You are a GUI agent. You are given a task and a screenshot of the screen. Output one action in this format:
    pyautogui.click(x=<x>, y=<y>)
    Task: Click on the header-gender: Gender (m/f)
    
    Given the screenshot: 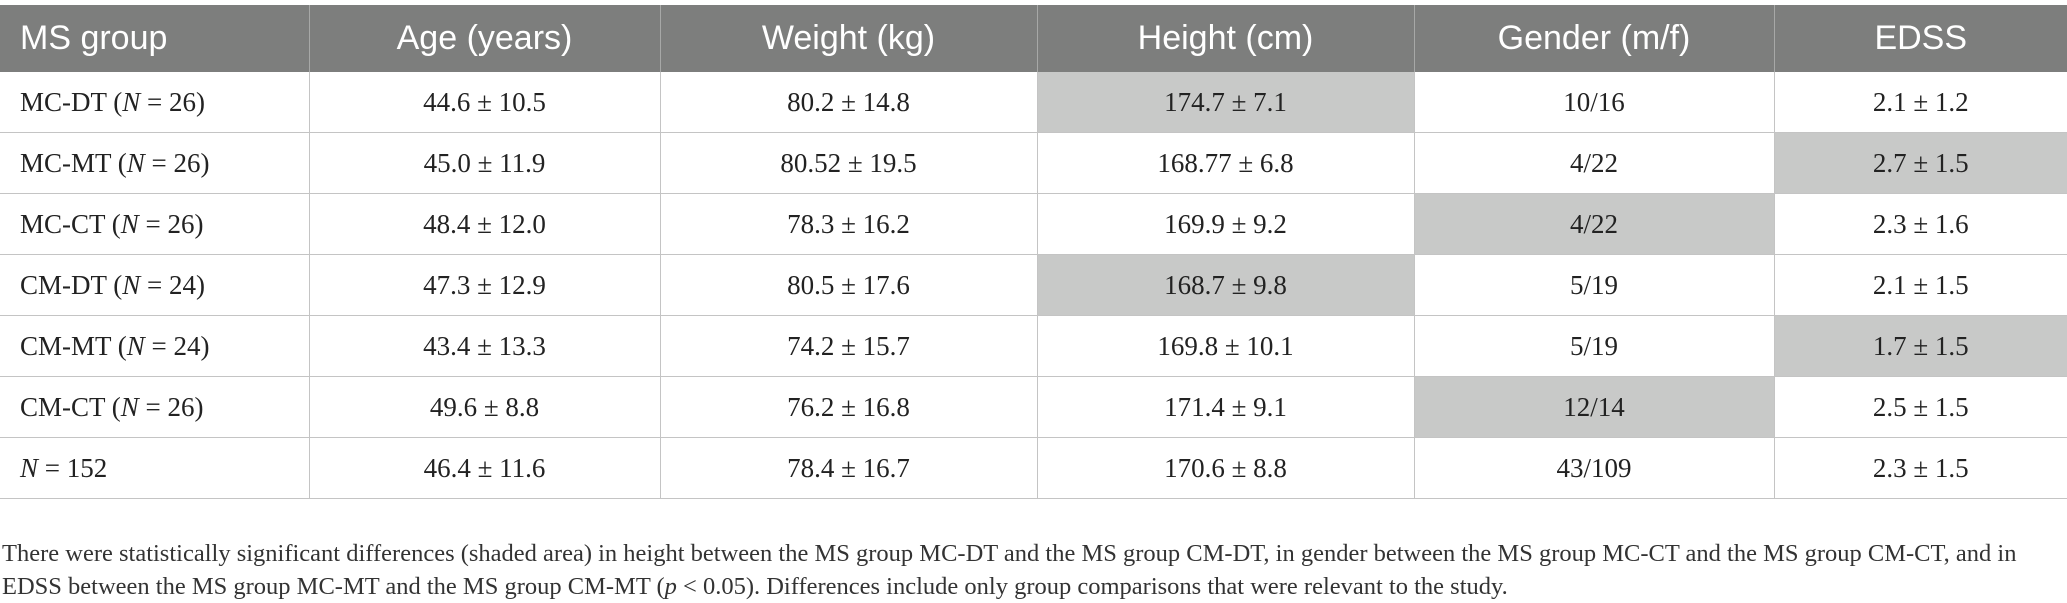 What is the action you would take?
    pyautogui.click(x=1594, y=38)
    